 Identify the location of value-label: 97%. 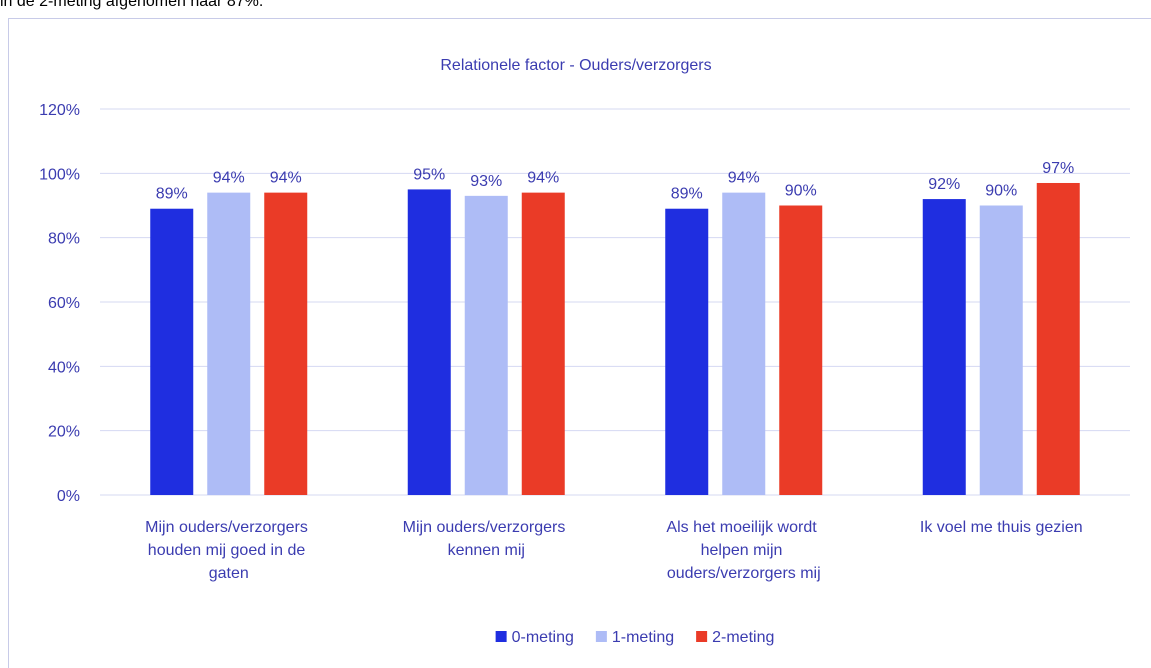
(1058, 168).